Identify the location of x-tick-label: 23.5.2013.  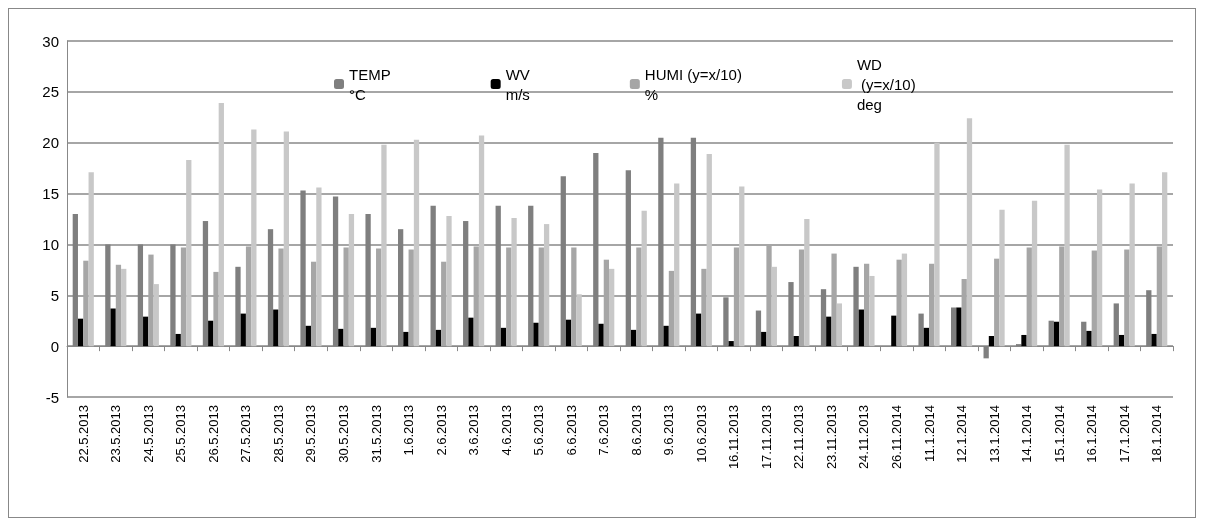
(116, 434).